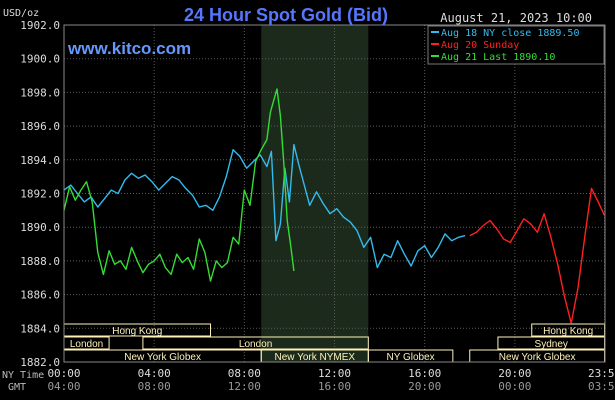 The image size is (615, 400). I want to click on legend-entry: Aug 21 Last 1890.10, so click(498, 57).